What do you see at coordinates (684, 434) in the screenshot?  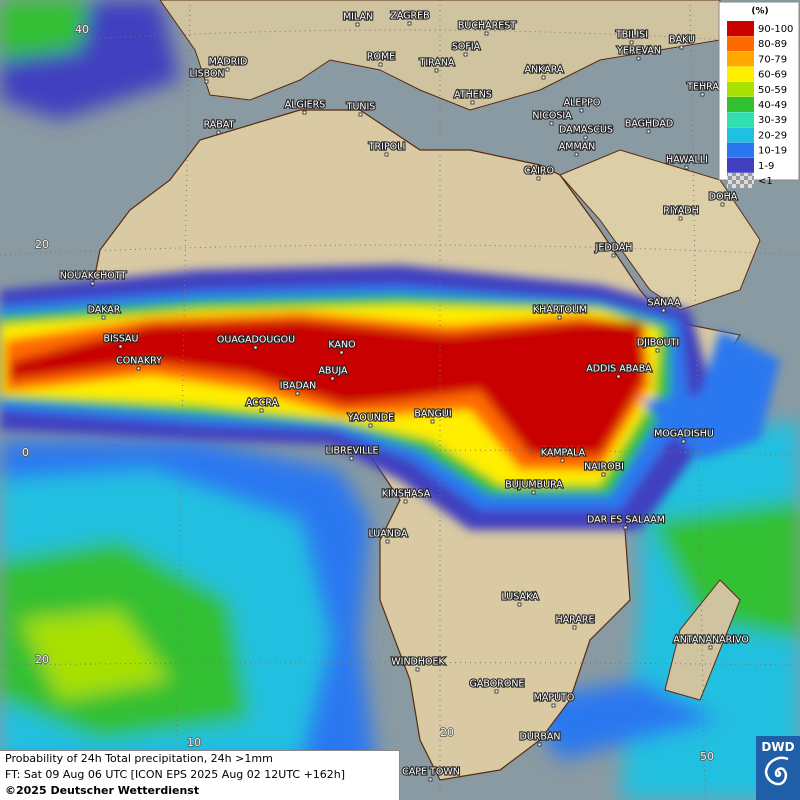 I see `city-label: MOGADISHU` at bounding box center [684, 434].